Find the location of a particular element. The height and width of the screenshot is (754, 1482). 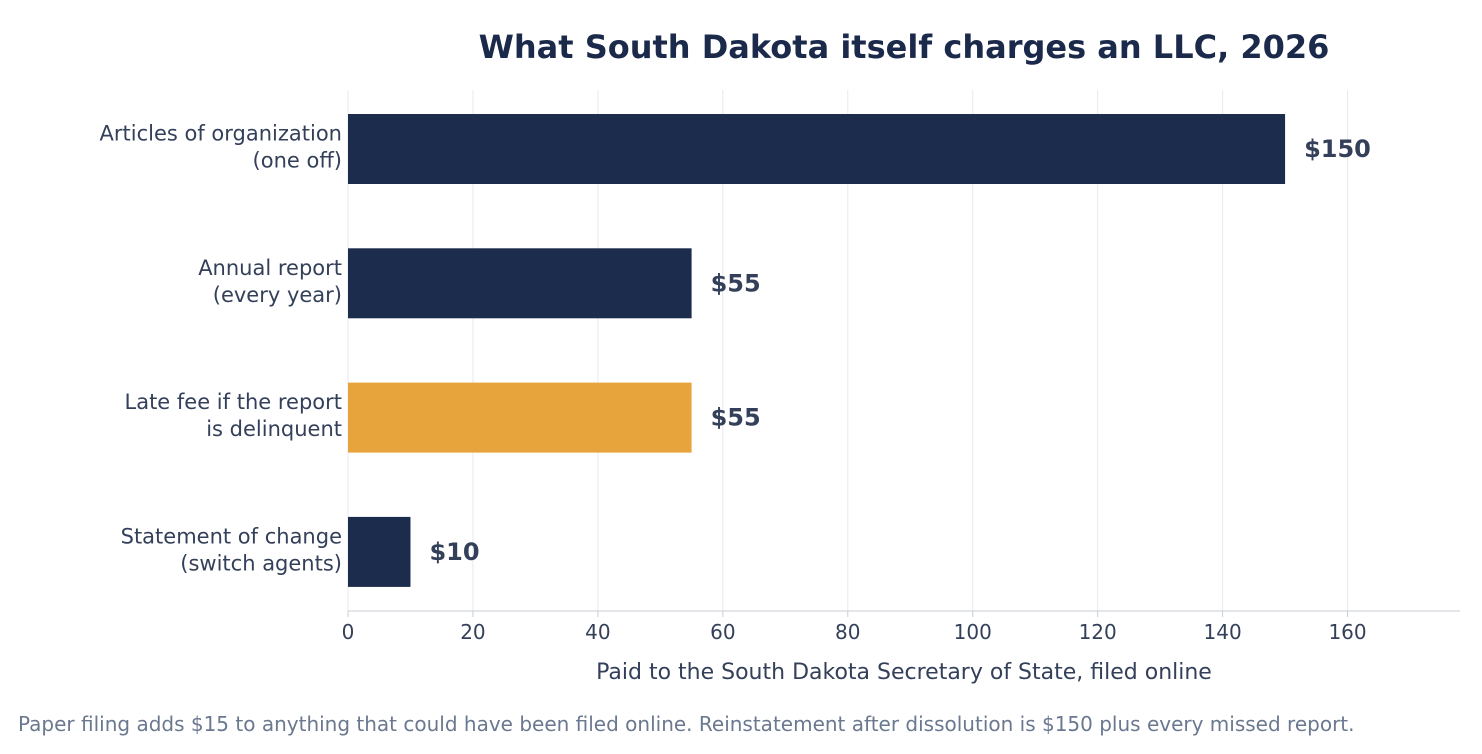

x-tick-label: 80 is located at coordinates (847, 632).